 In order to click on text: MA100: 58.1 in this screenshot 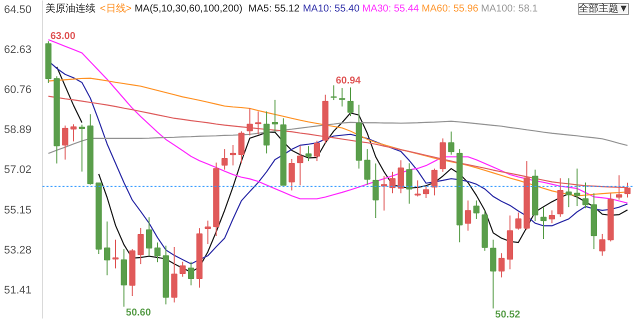, I will do `click(509, 9)`.